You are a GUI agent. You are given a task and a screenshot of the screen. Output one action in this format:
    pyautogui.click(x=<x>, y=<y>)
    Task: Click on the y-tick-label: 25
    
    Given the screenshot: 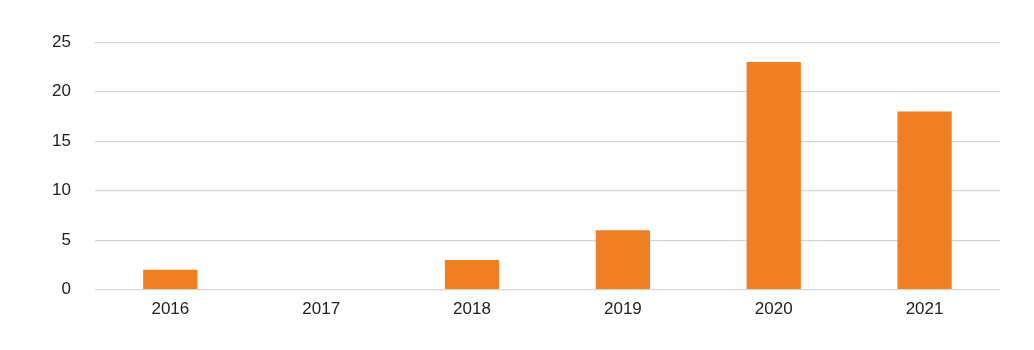 What is the action you would take?
    pyautogui.click(x=61, y=41)
    